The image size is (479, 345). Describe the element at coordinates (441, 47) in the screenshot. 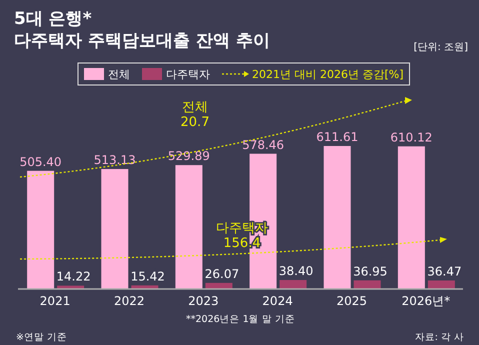

I see `chart-subtitle: [단위: 조원]` at that location.